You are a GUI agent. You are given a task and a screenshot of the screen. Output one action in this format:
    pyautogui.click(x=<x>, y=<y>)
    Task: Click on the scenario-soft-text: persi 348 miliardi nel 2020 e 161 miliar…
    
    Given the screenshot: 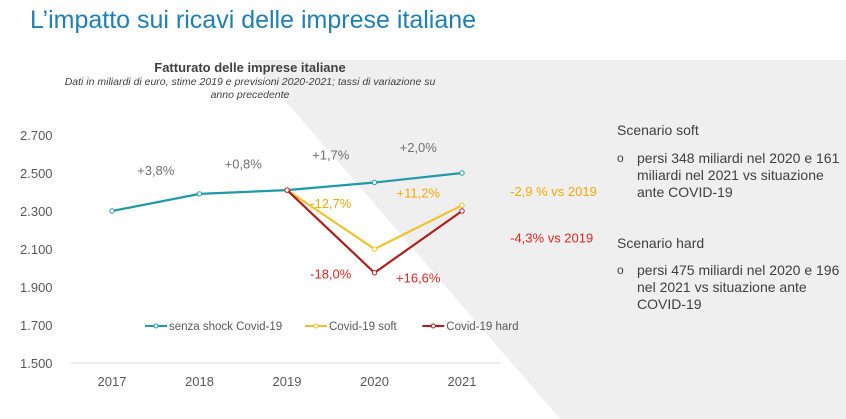 What is the action you would take?
    pyautogui.click(x=738, y=175)
    